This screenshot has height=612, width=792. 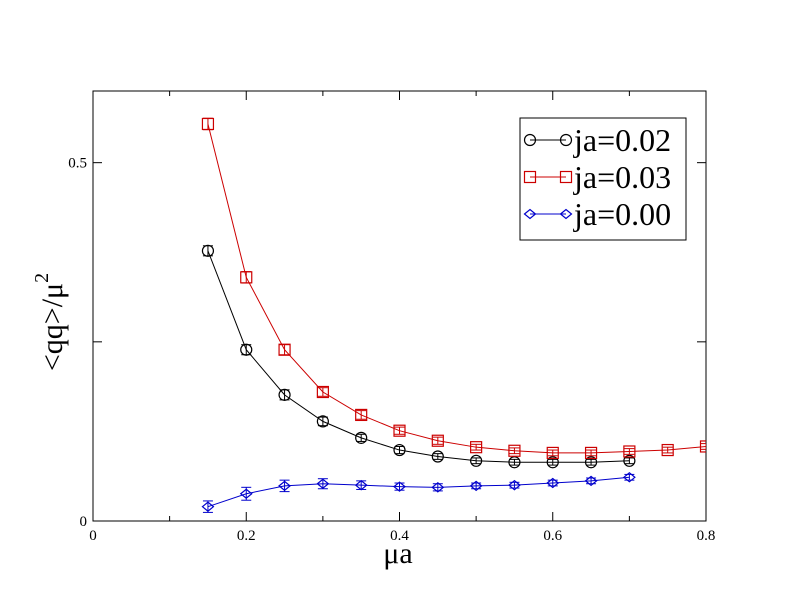 What do you see at coordinates (622, 214) in the screenshot?
I see `legend-label: ja=0.00` at bounding box center [622, 214].